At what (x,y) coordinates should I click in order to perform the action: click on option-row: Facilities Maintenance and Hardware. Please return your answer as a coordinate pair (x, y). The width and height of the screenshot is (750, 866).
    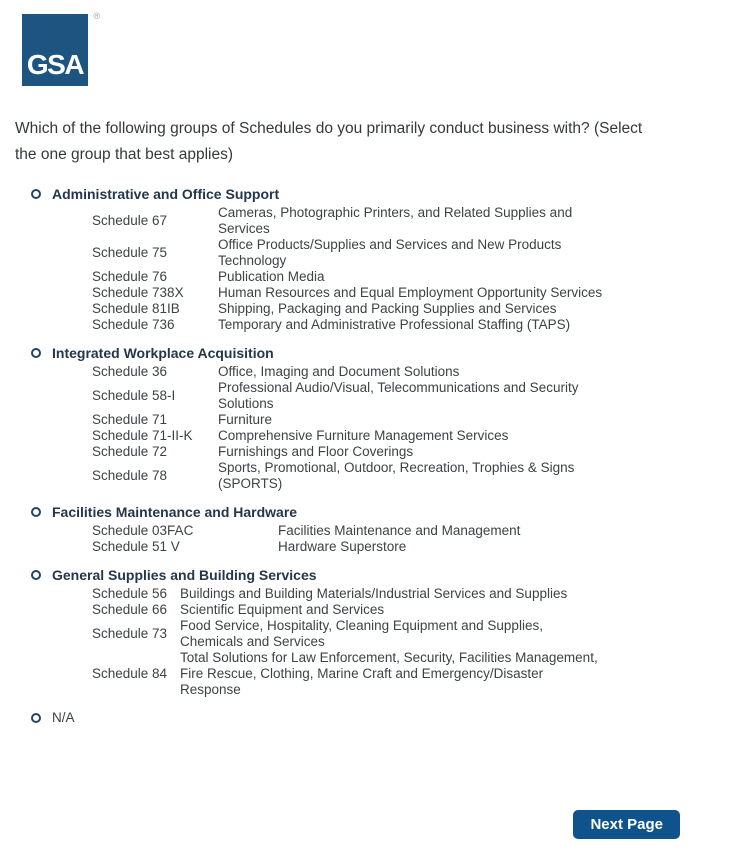
    Looking at the image, I should click on (375, 512).